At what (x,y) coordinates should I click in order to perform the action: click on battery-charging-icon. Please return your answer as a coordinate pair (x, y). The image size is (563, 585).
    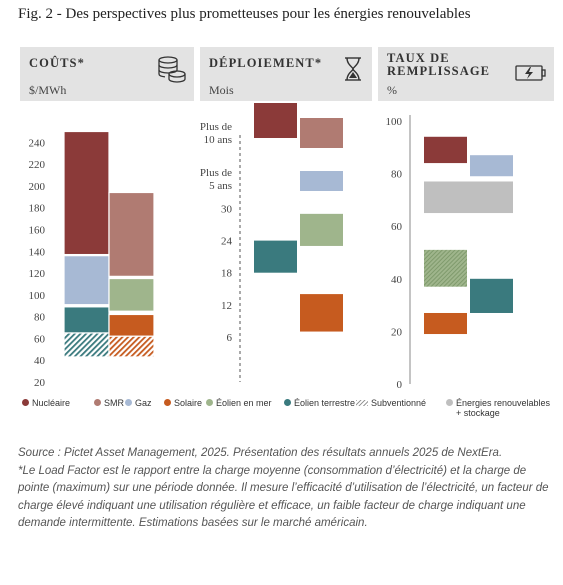
    Looking at the image, I should click on (530, 73).